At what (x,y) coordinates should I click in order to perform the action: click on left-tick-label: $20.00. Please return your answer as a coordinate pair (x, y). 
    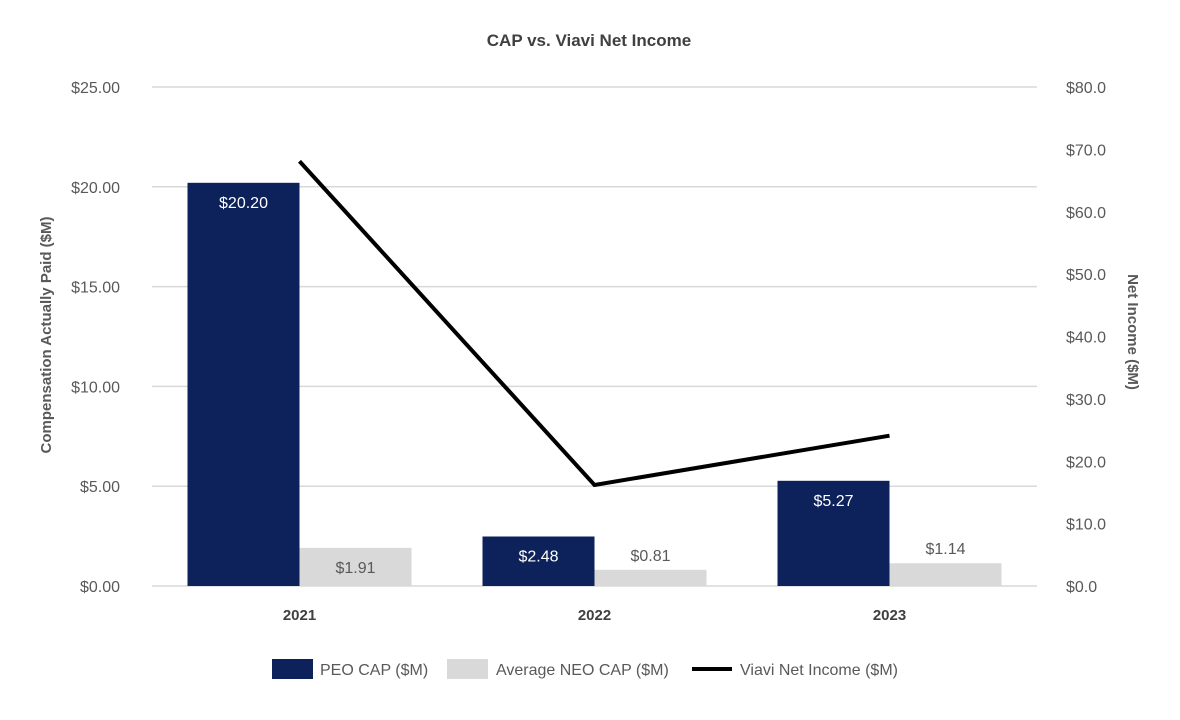
    Looking at the image, I should click on (95, 188).